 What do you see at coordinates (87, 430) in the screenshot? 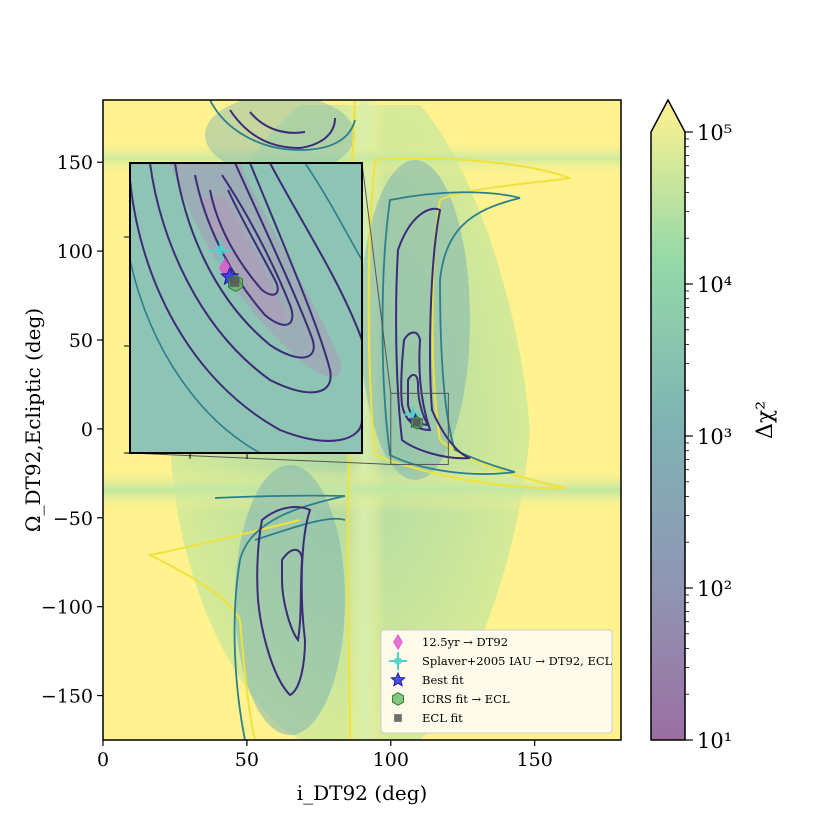
I see `y-tick-label: 0` at bounding box center [87, 430].